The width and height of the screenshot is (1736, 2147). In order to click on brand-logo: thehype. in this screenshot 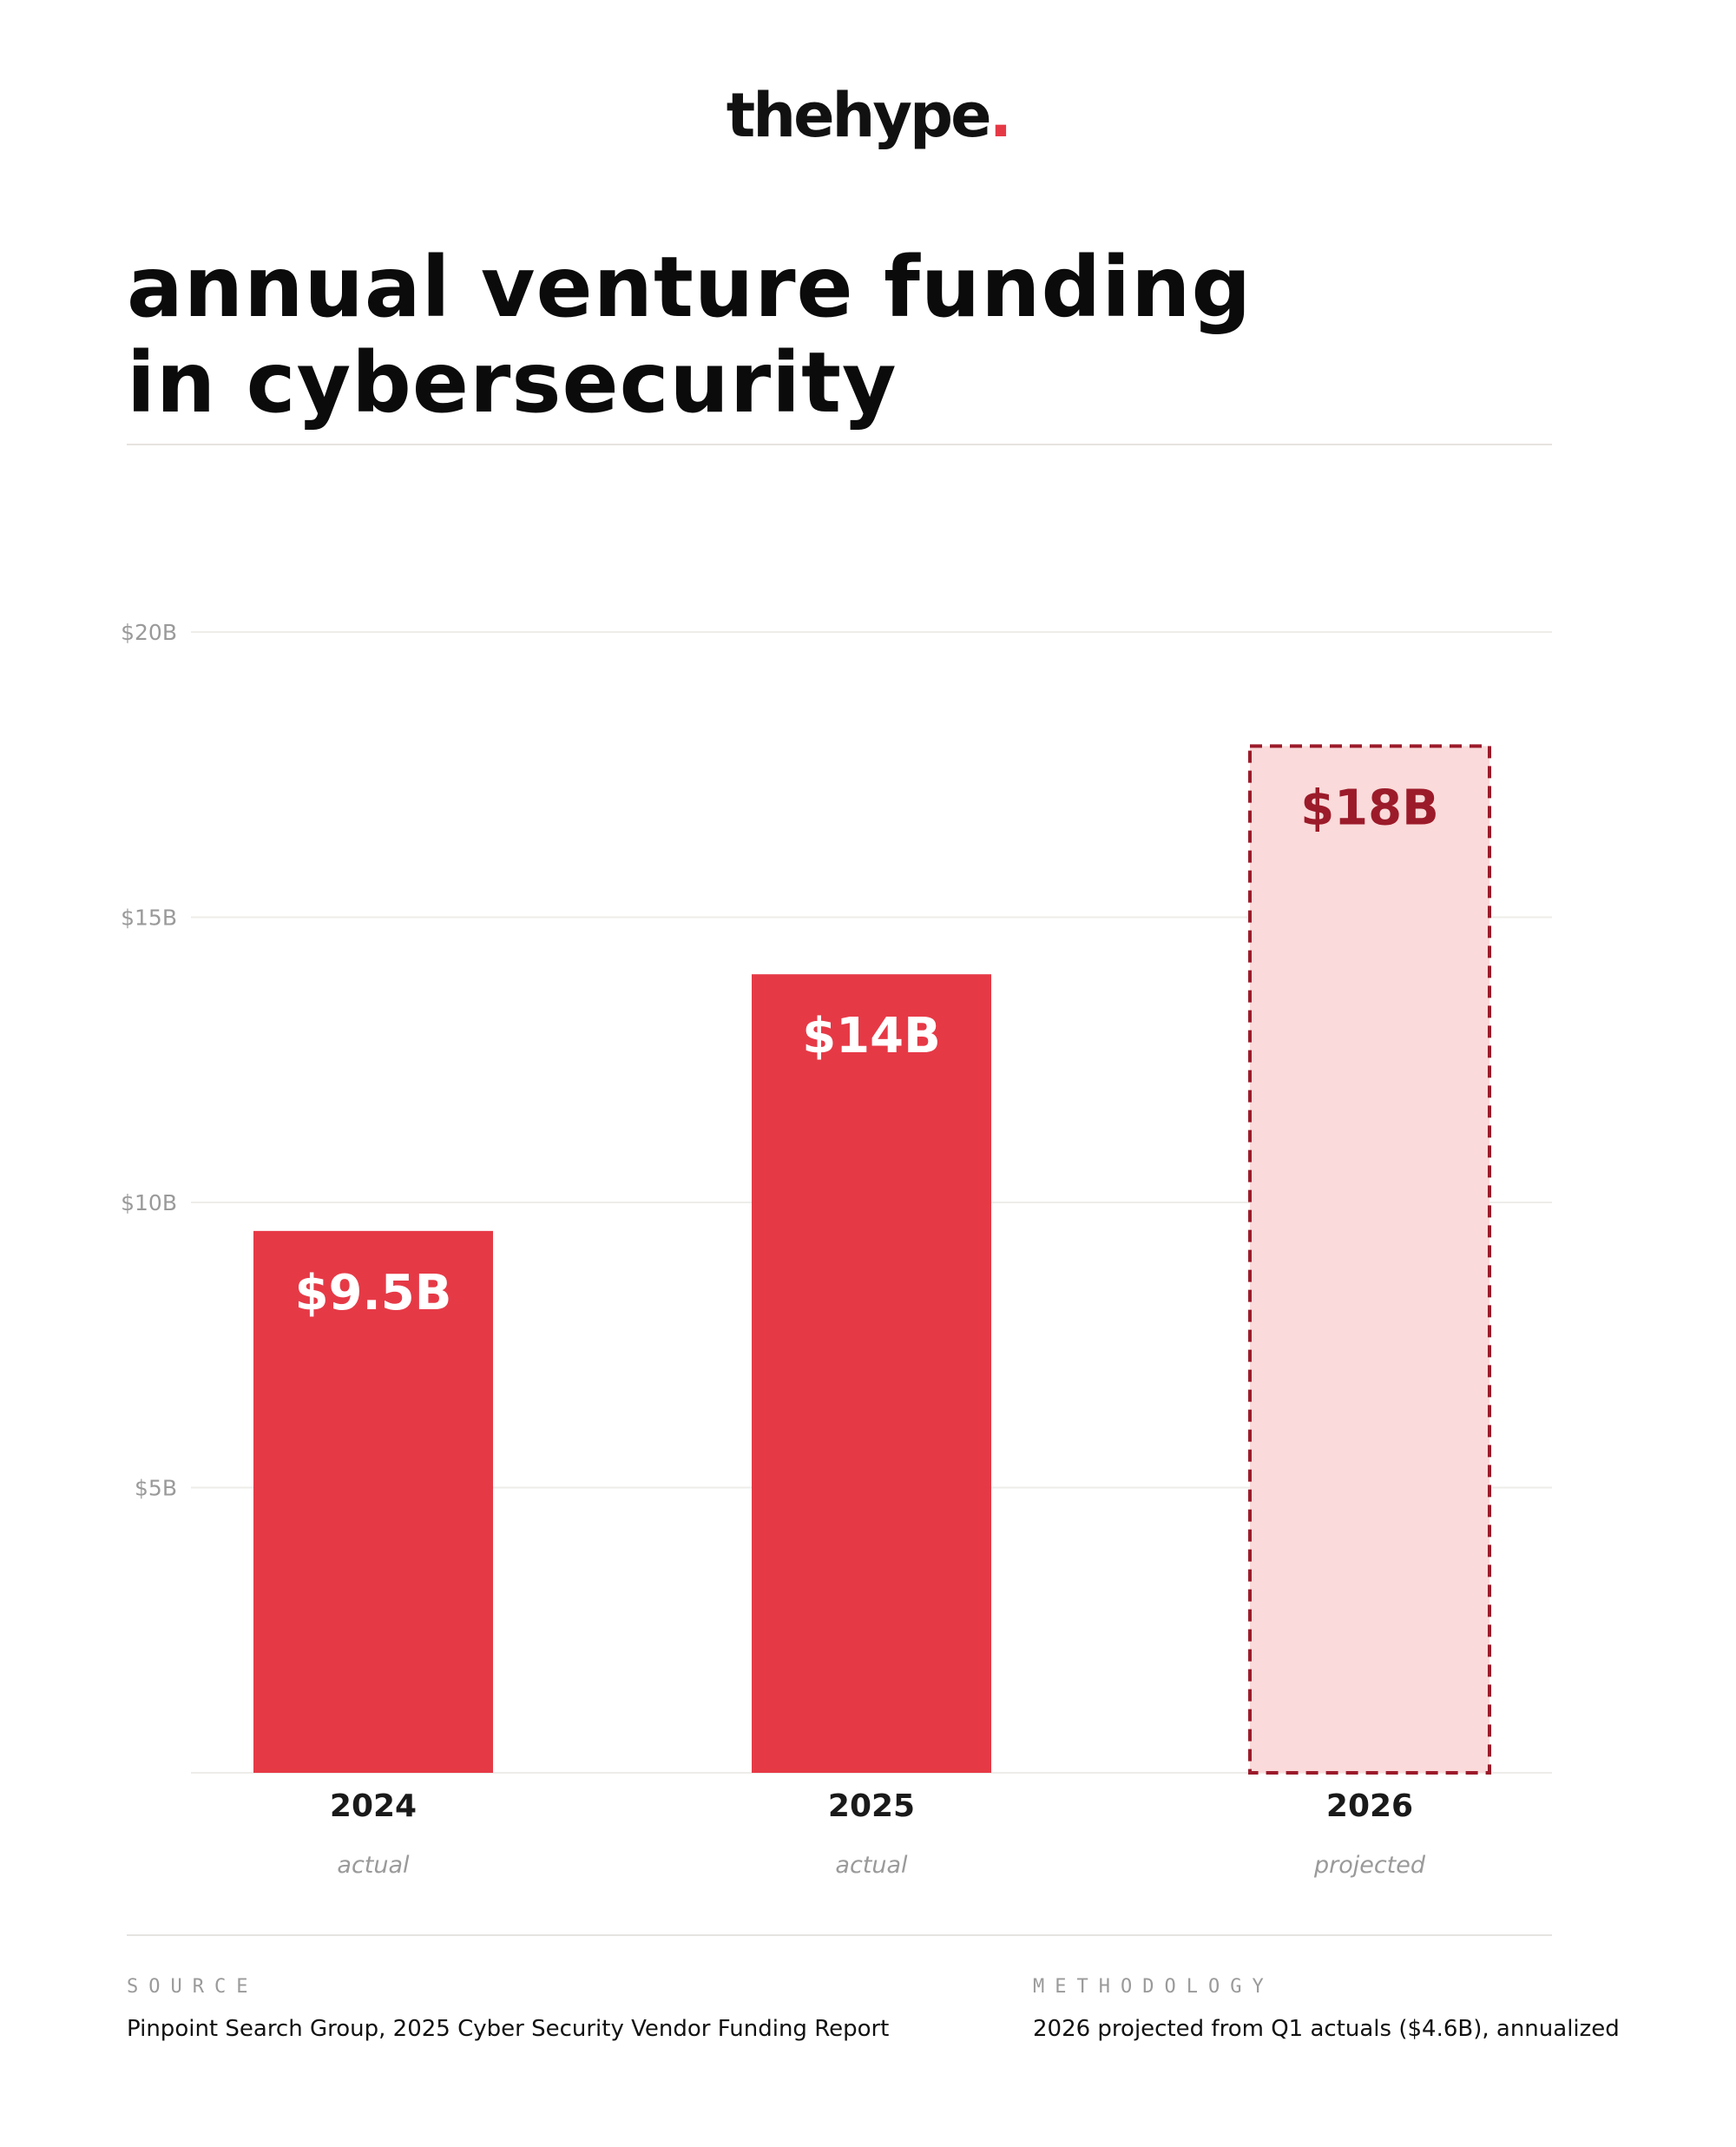, I will do `click(868, 116)`.